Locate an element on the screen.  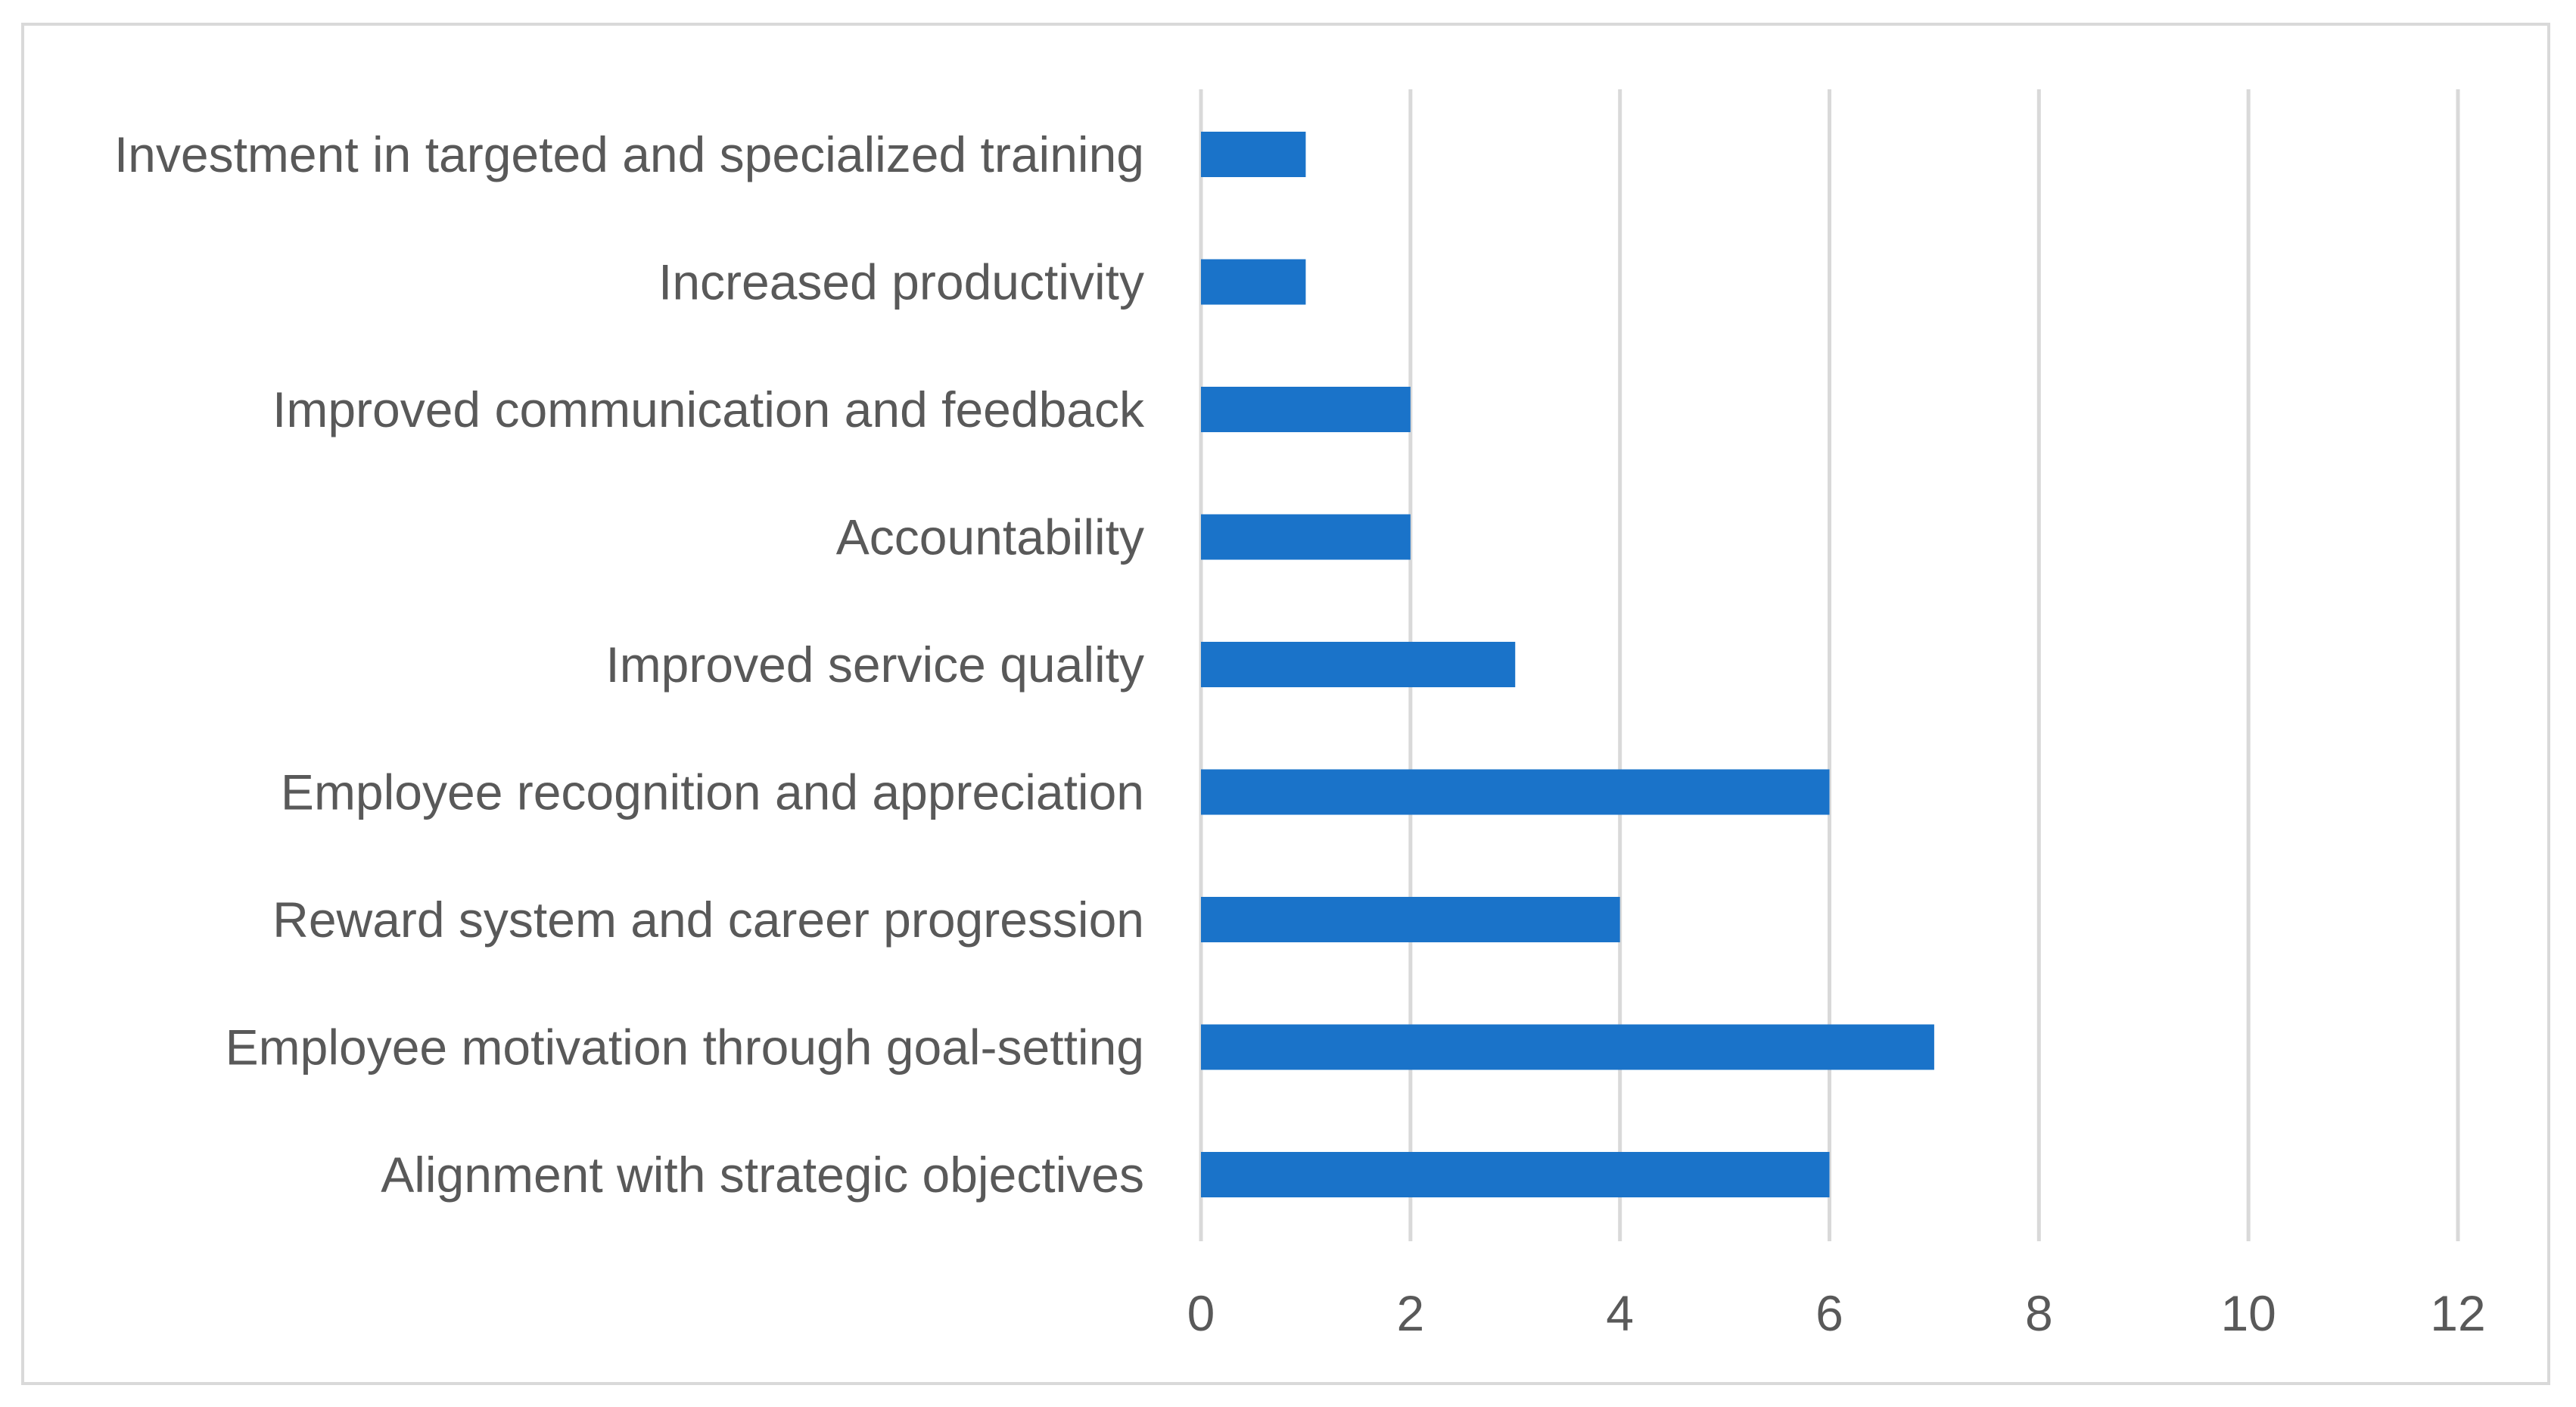
x-tick-label: 8 is located at coordinates (2039, 1313).